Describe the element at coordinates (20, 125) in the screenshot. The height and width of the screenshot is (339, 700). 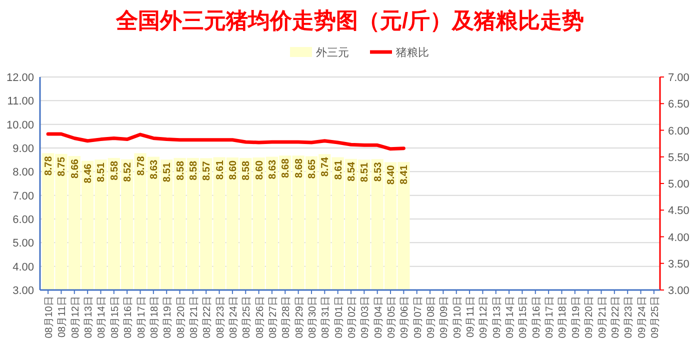
I see `y-tick-label: 10.00` at that location.